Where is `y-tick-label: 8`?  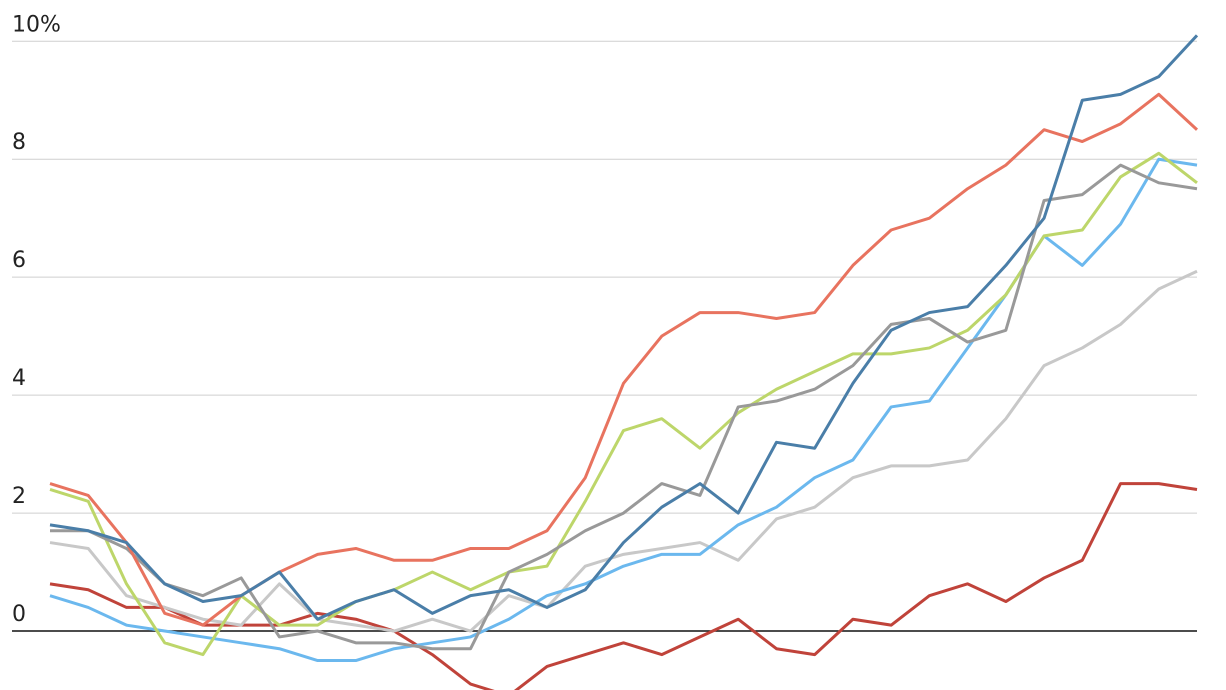
y-tick-label: 8 is located at coordinates (19, 142).